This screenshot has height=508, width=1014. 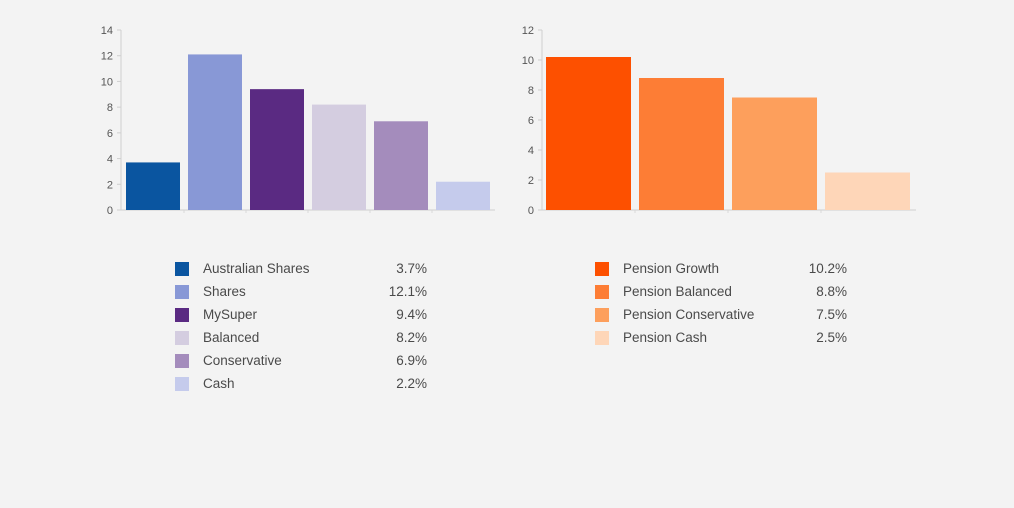 What do you see at coordinates (231, 337) in the screenshot?
I see `legend-label: Balanced` at bounding box center [231, 337].